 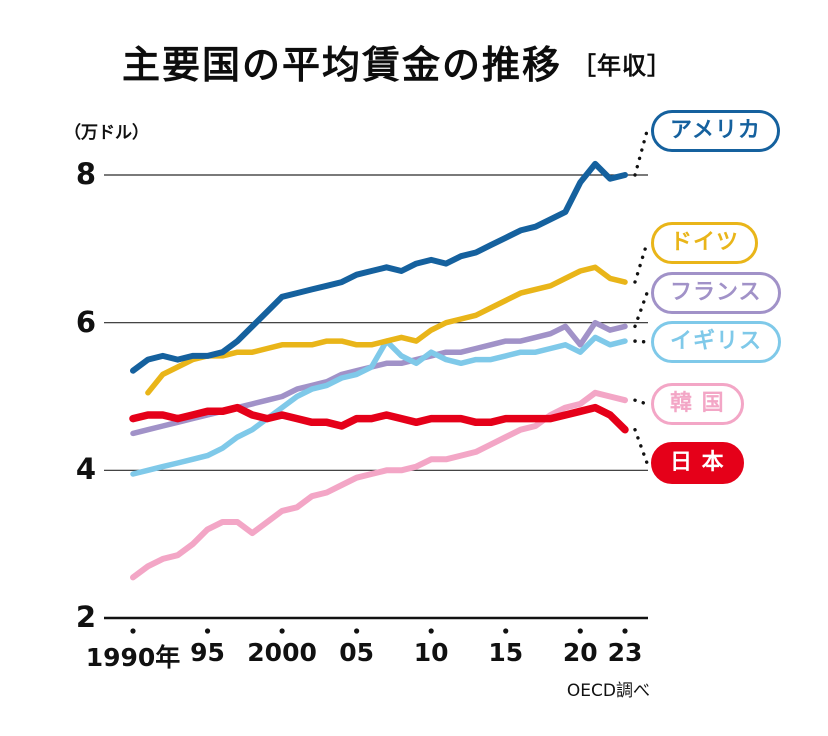 What do you see at coordinates (282, 631) in the screenshot?
I see `x-tick-dot-2000` at bounding box center [282, 631].